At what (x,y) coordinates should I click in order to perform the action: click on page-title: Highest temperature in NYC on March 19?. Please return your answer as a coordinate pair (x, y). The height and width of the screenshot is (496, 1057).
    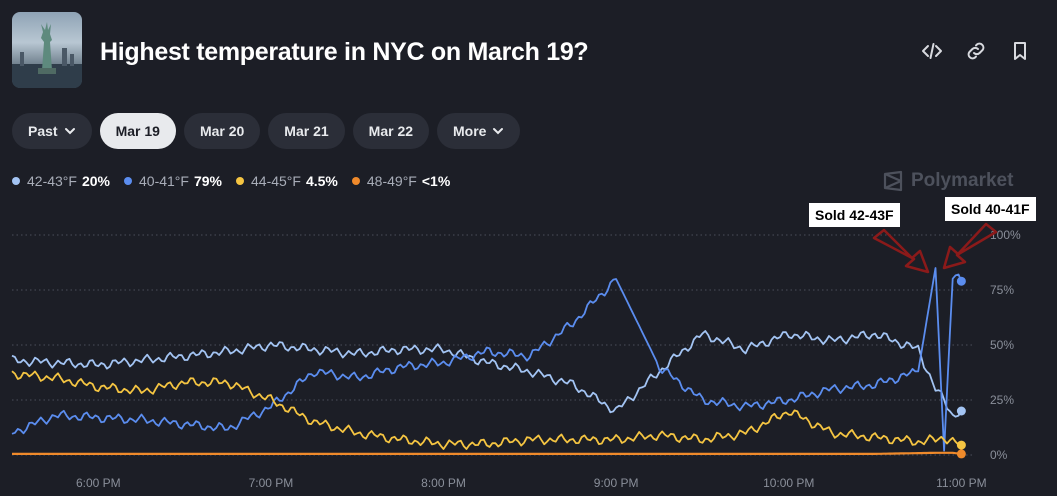
    Looking at the image, I should click on (344, 52).